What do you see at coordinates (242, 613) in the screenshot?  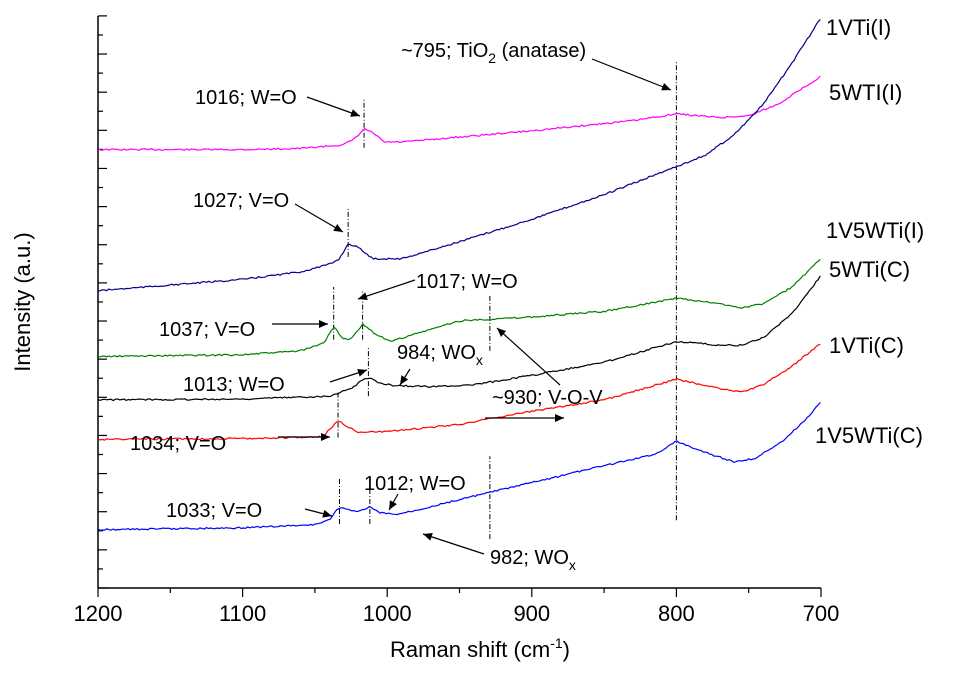 I see `x-tick-label: 1100` at bounding box center [242, 613].